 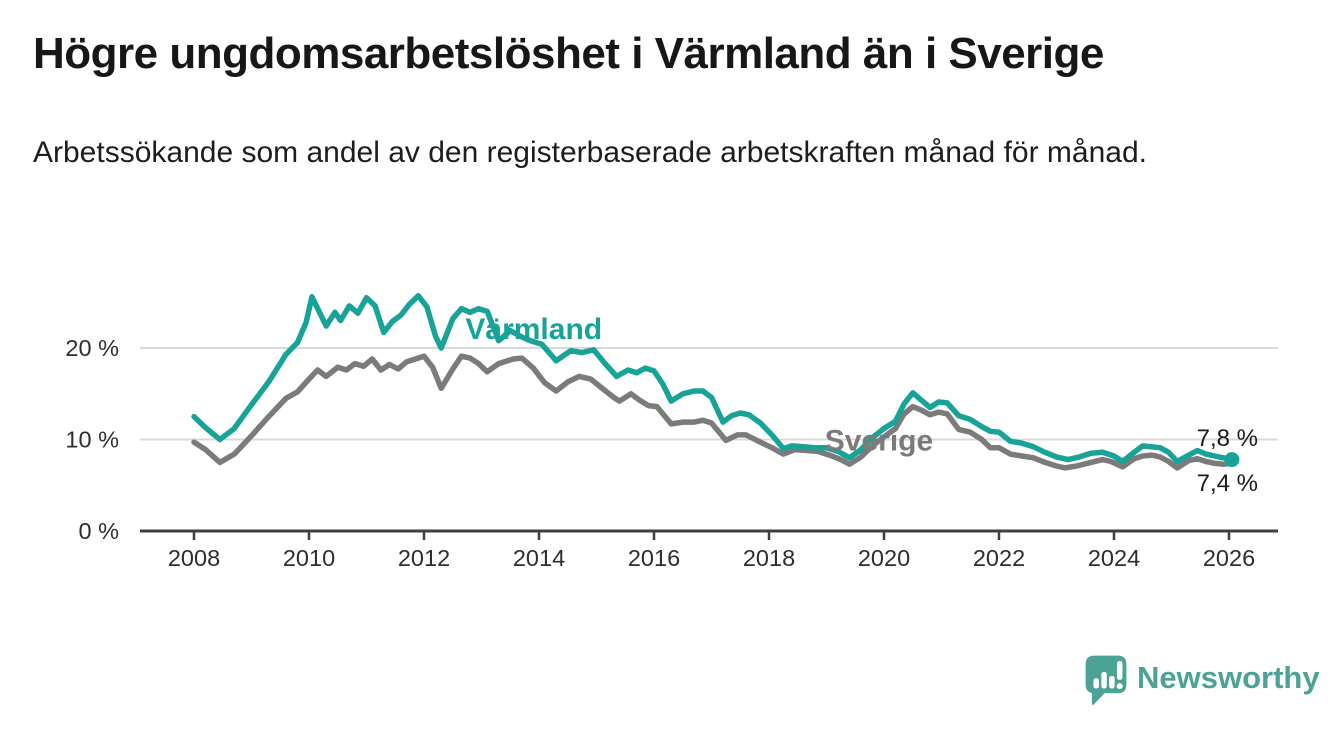 I want to click on series-line-Sverige, so click(x=713, y=412).